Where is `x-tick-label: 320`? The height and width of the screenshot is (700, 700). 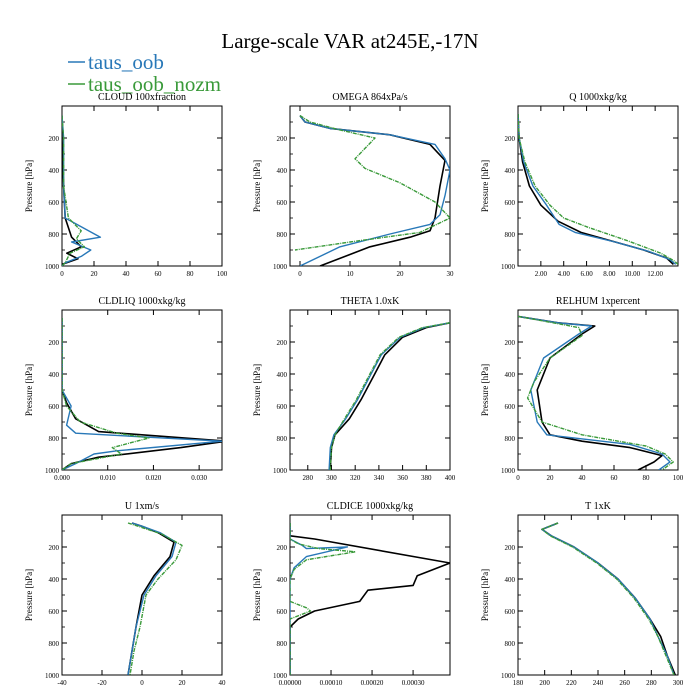 x-tick-label: 320 is located at coordinates (355, 478).